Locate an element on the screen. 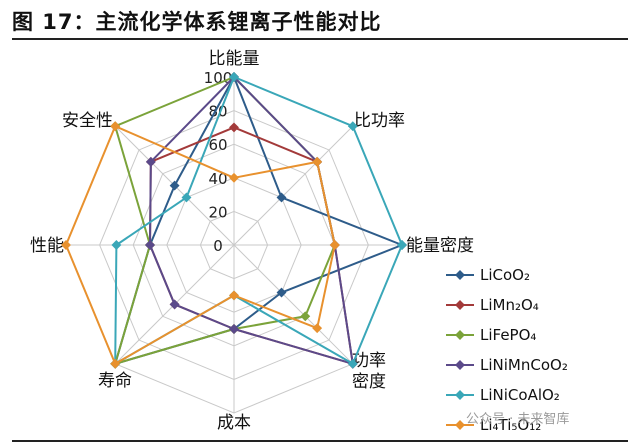 The image size is (640, 448). axis-label: 比能量 is located at coordinates (234, 59).